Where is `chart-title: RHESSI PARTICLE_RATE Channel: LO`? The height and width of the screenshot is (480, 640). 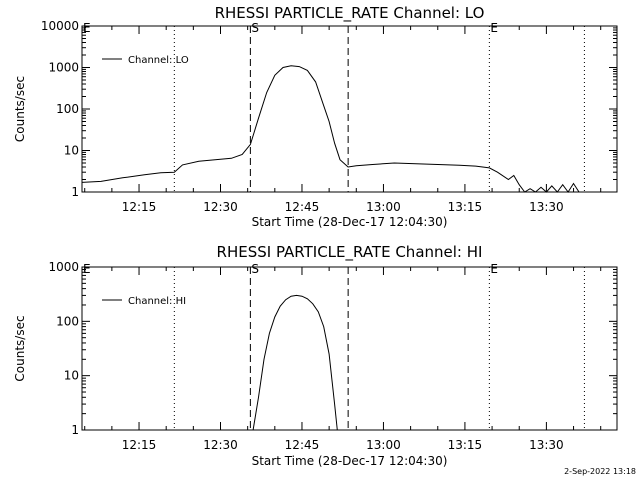 chart-title: RHESSI PARTICLE_RATE Channel: LO is located at coordinates (350, 13).